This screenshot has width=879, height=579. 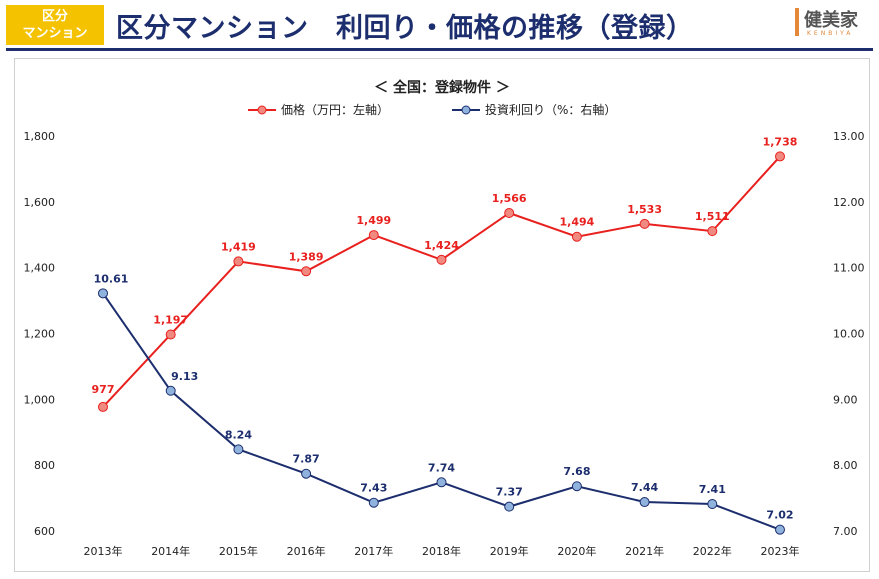 I want to click on data-label-yield: 7.43, so click(x=373, y=488).